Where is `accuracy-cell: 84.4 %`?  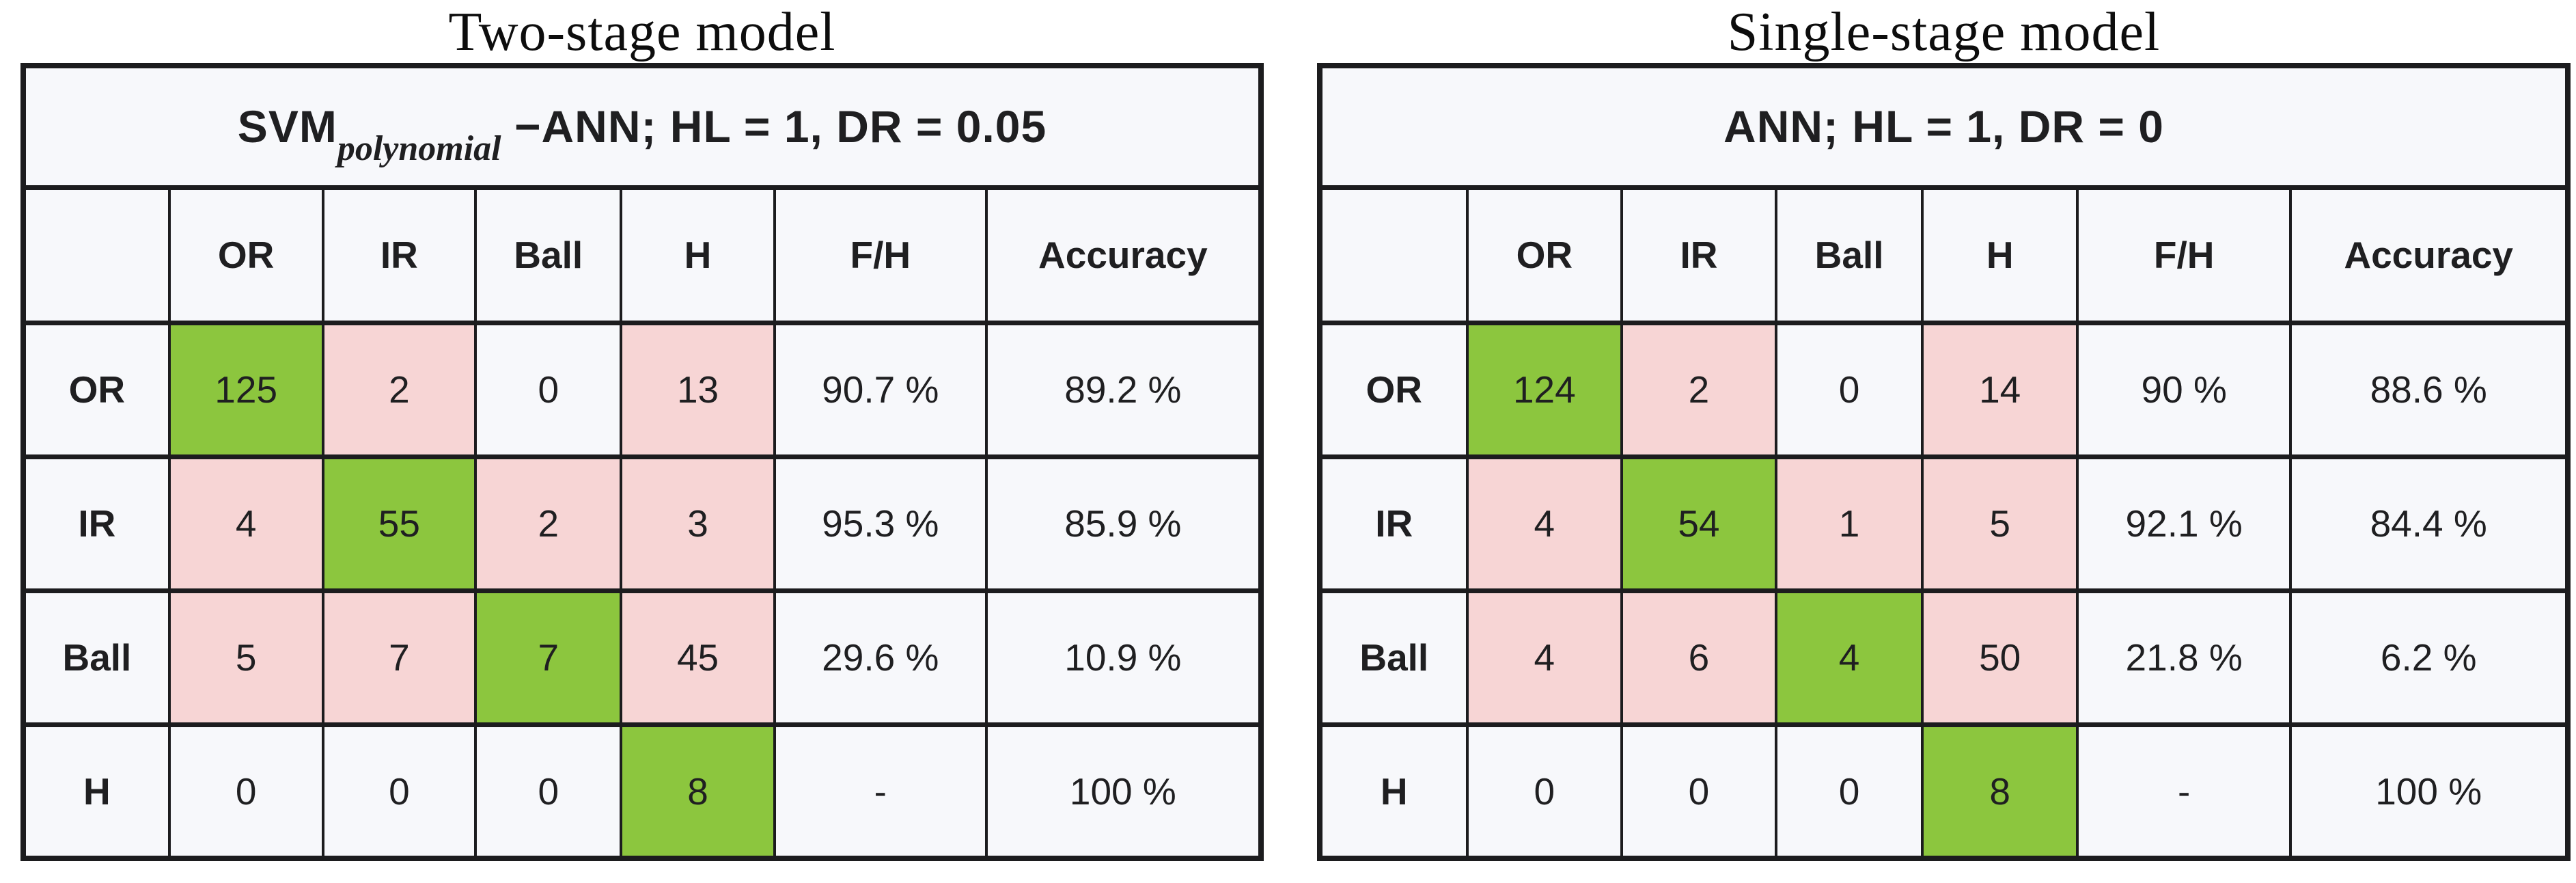 accuracy-cell: 84.4 % is located at coordinates (2429, 523).